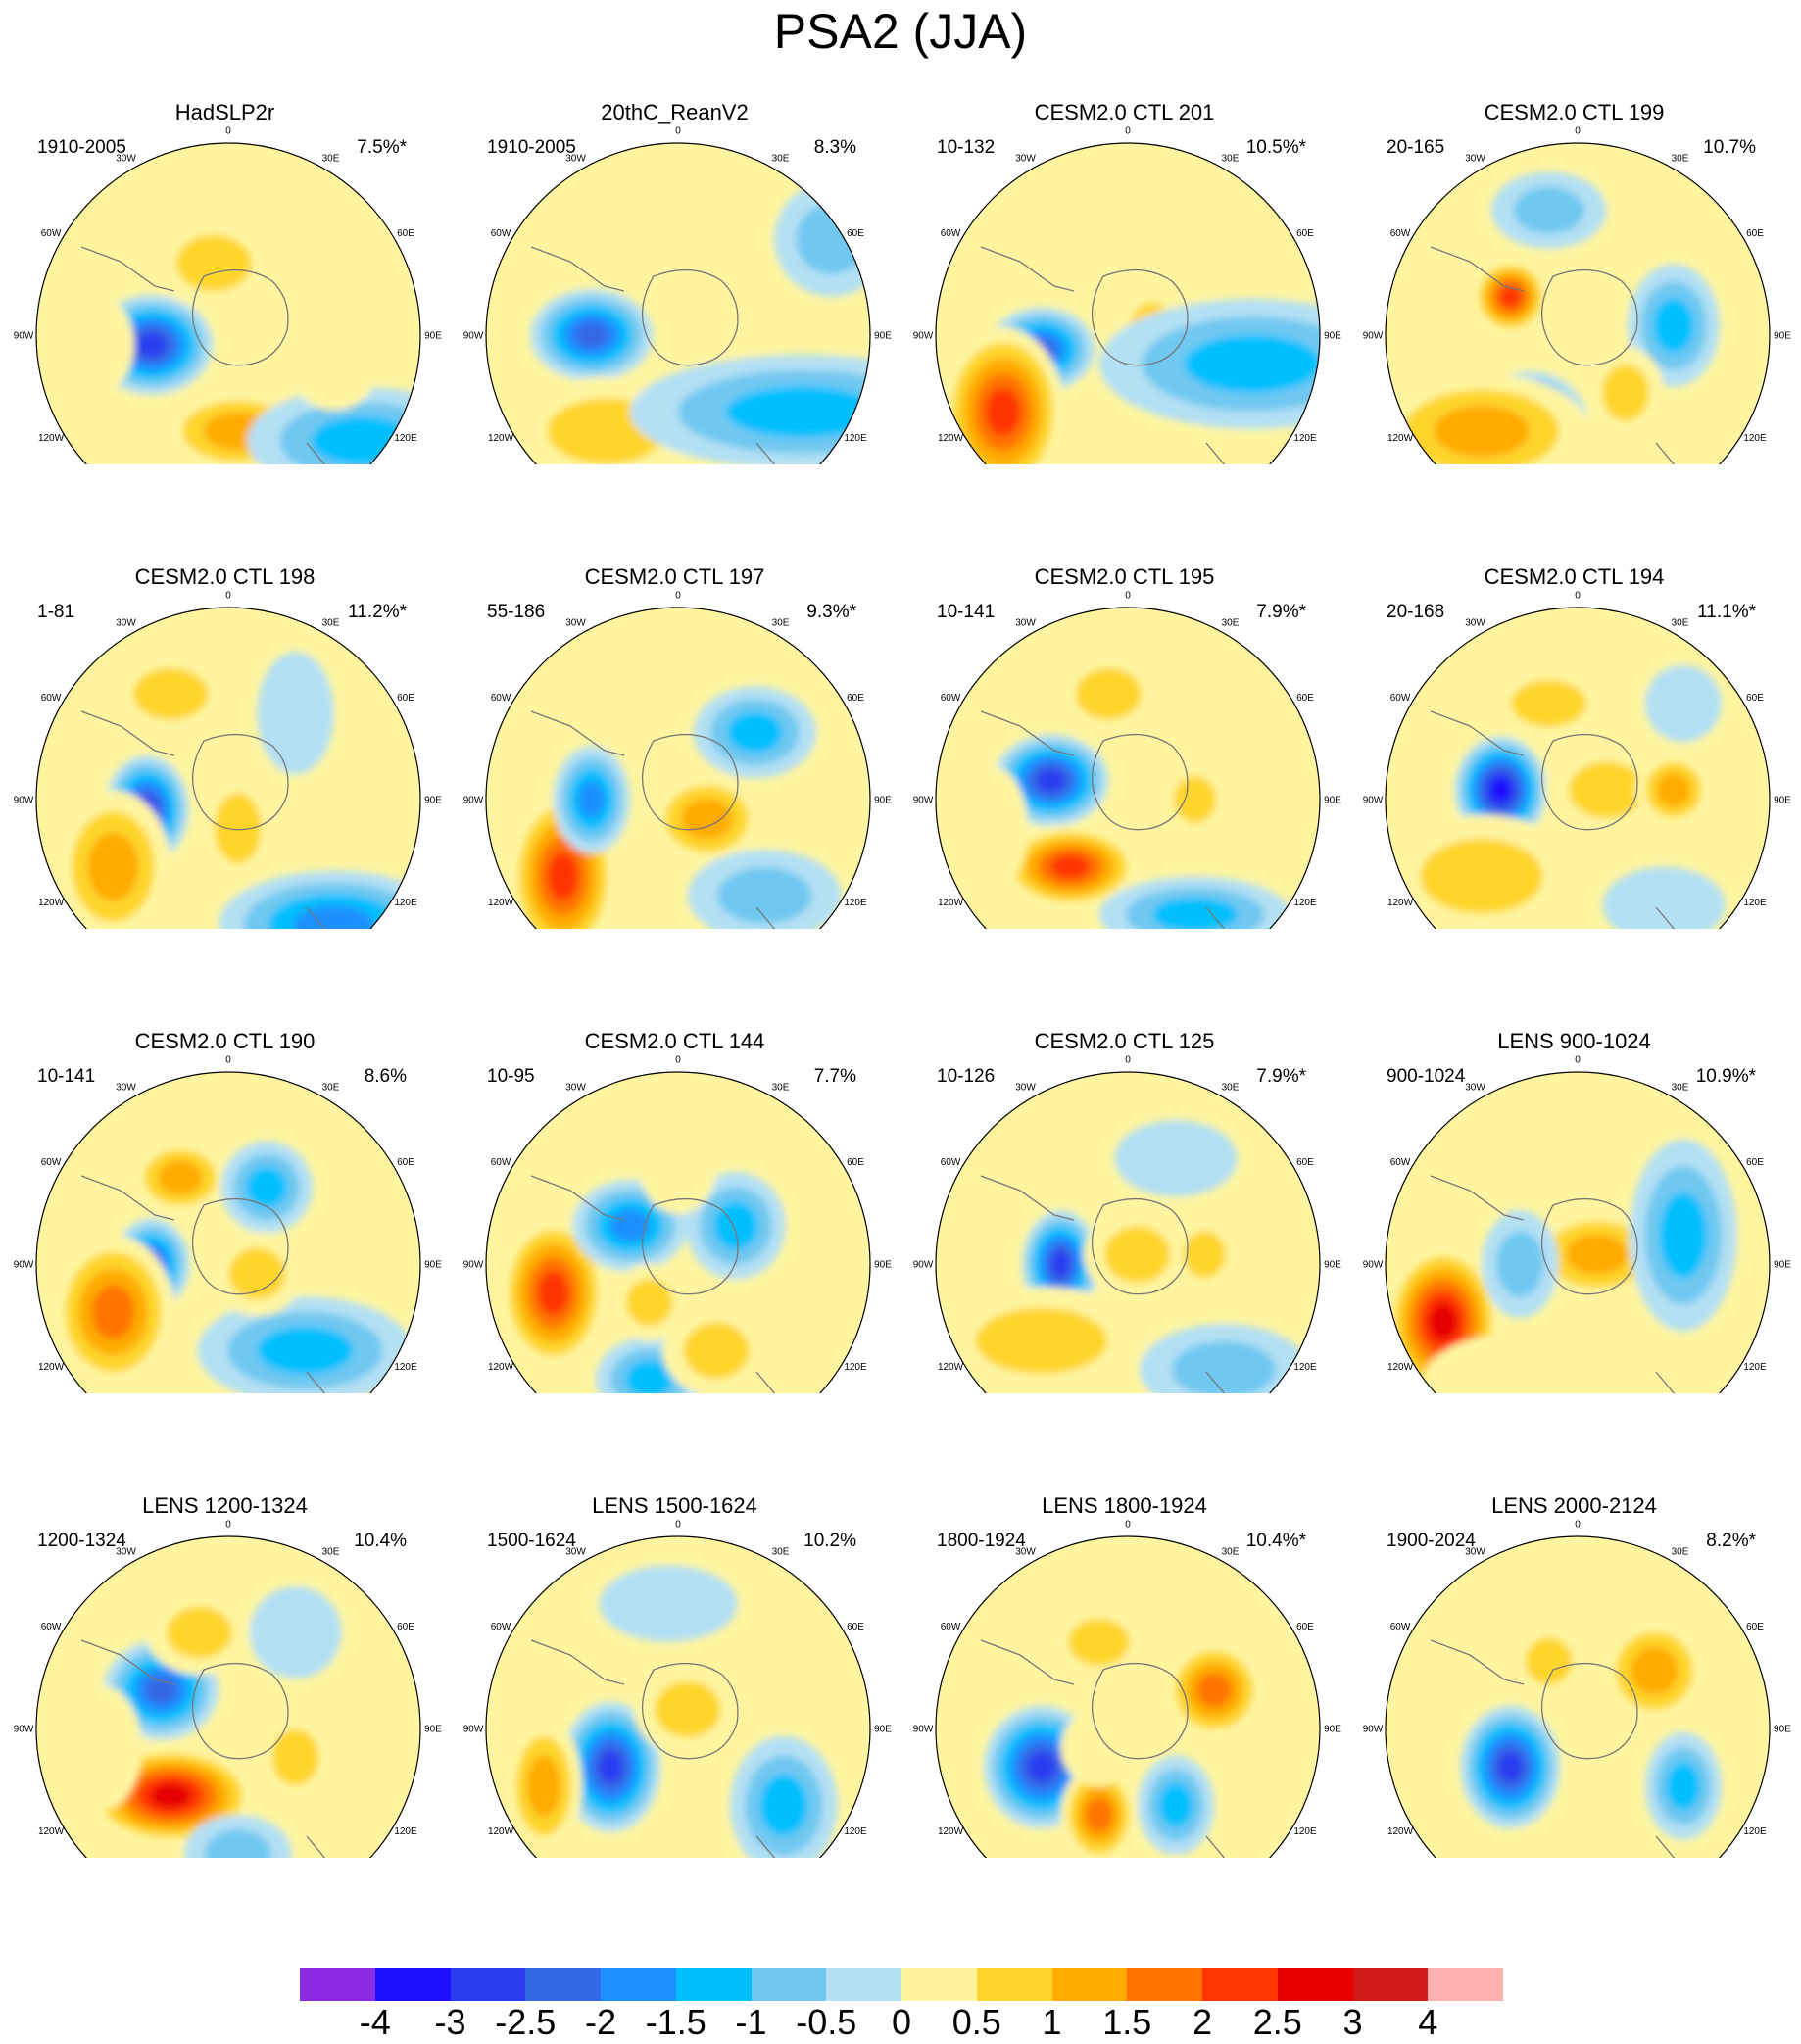  Describe the element at coordinates (511, 1076) in the screenshot. I see `panel-years: 10-95` at that location.